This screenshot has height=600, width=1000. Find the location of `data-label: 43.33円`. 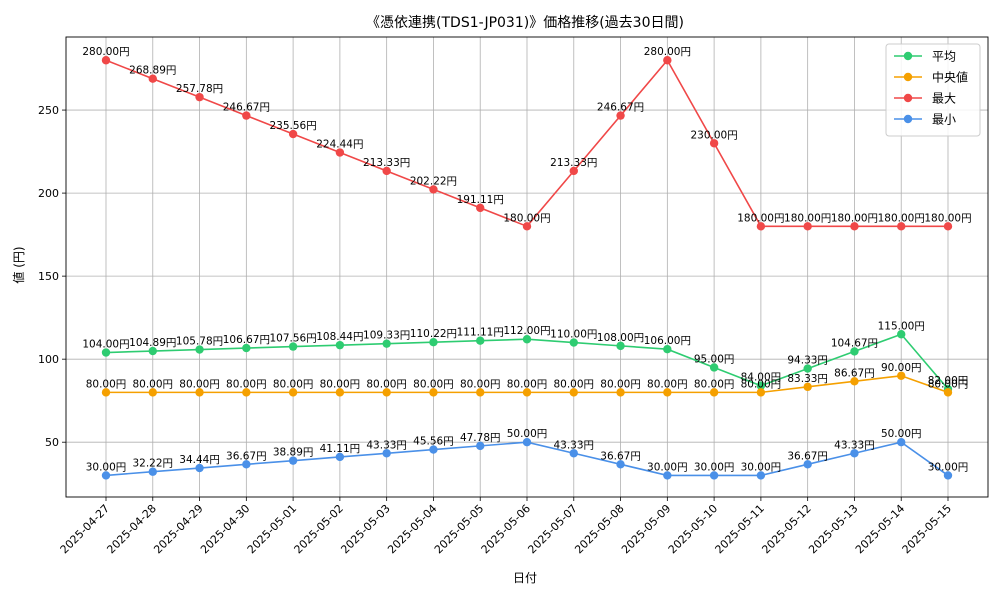

data-label: 43.33円 is located at coordinates (386, 445).